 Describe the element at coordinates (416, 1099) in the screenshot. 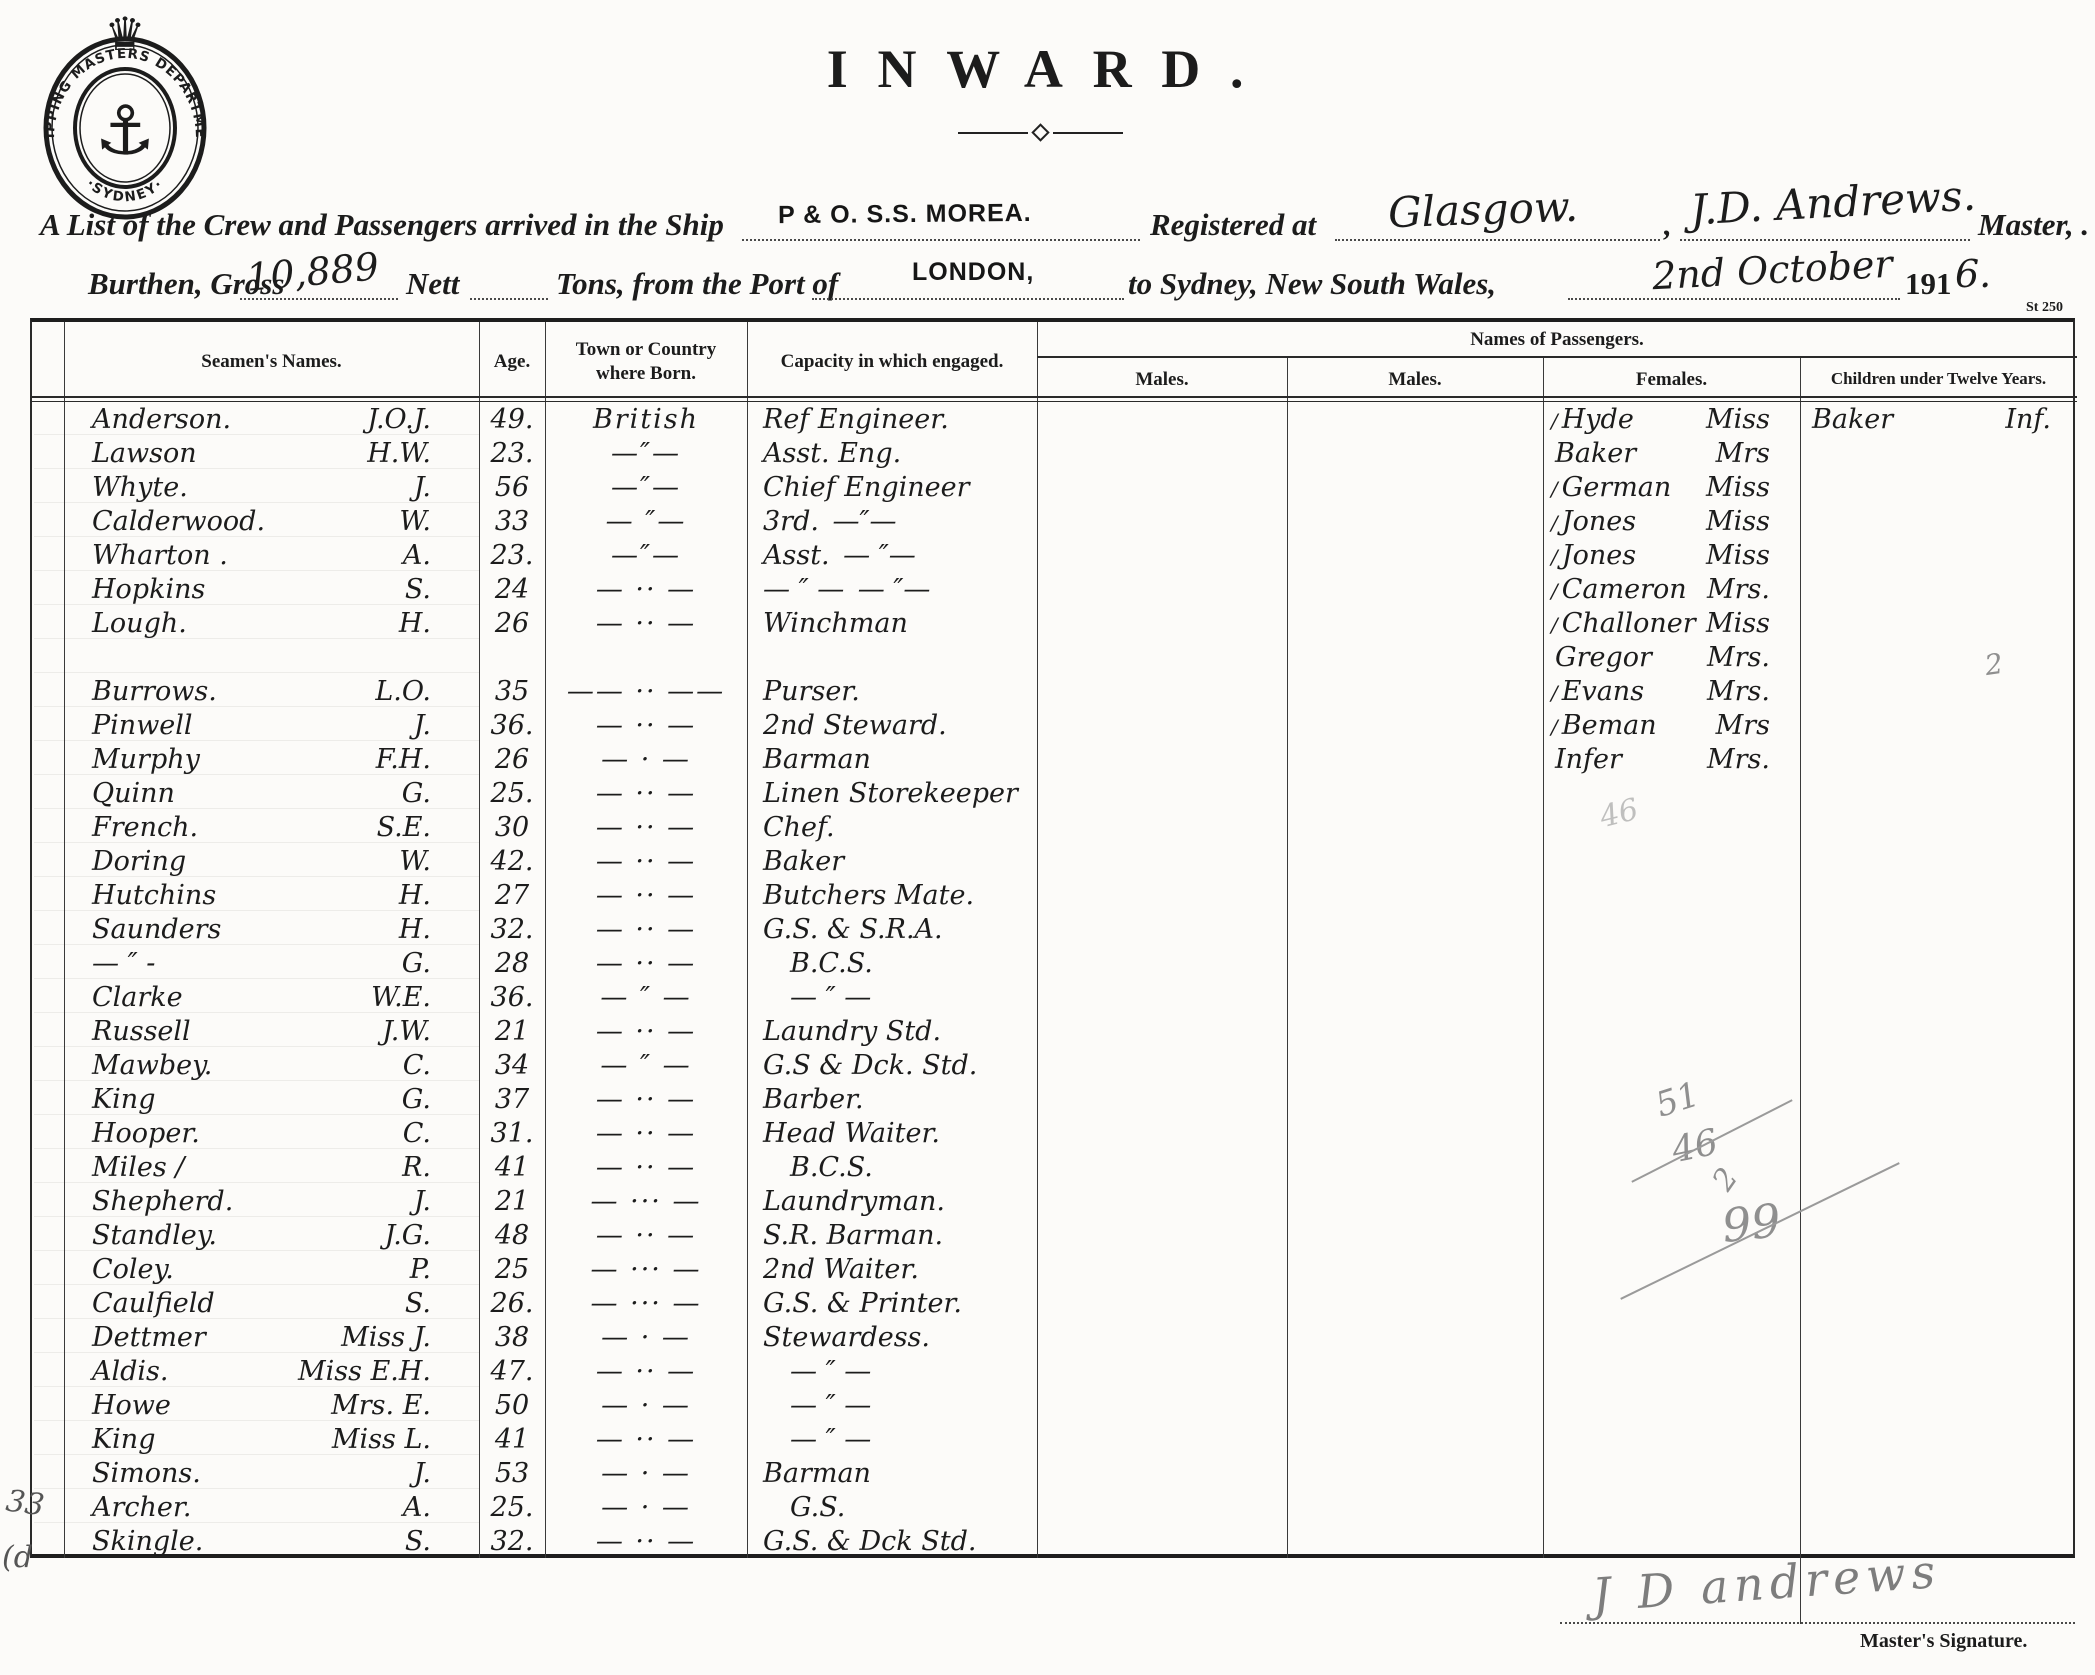

I see `seaman-initials: G.` at that location.